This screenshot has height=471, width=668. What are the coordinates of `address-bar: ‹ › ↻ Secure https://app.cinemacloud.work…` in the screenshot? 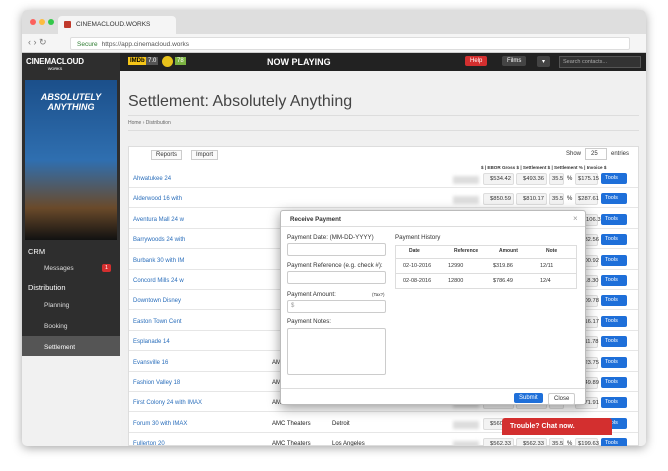 It's located at (334, 43).